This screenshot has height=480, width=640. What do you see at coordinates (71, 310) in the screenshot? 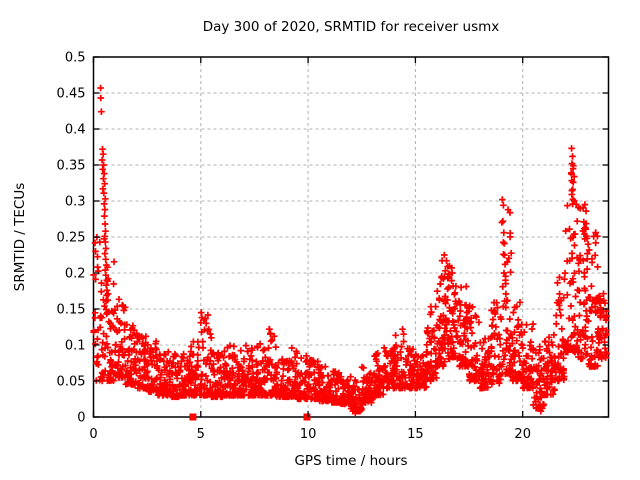
I see `svg-text: 0.15` at bounding box center [71, 310].